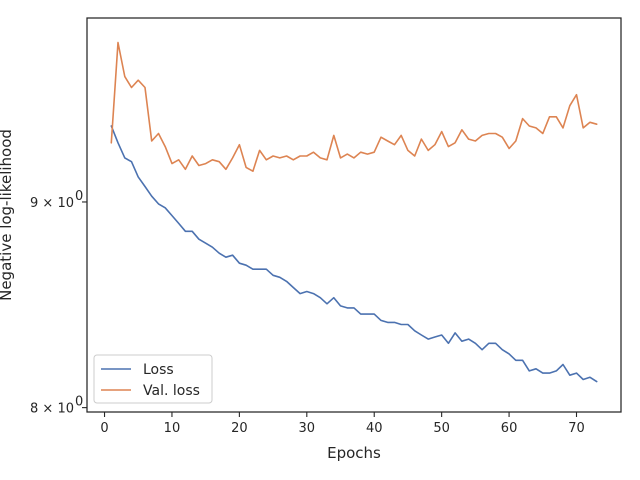 The width and height of the screenshot is (640, 480). I want to click on y-axis-ticks: 8 × 10 09 × 10 0, so click(58, 303).